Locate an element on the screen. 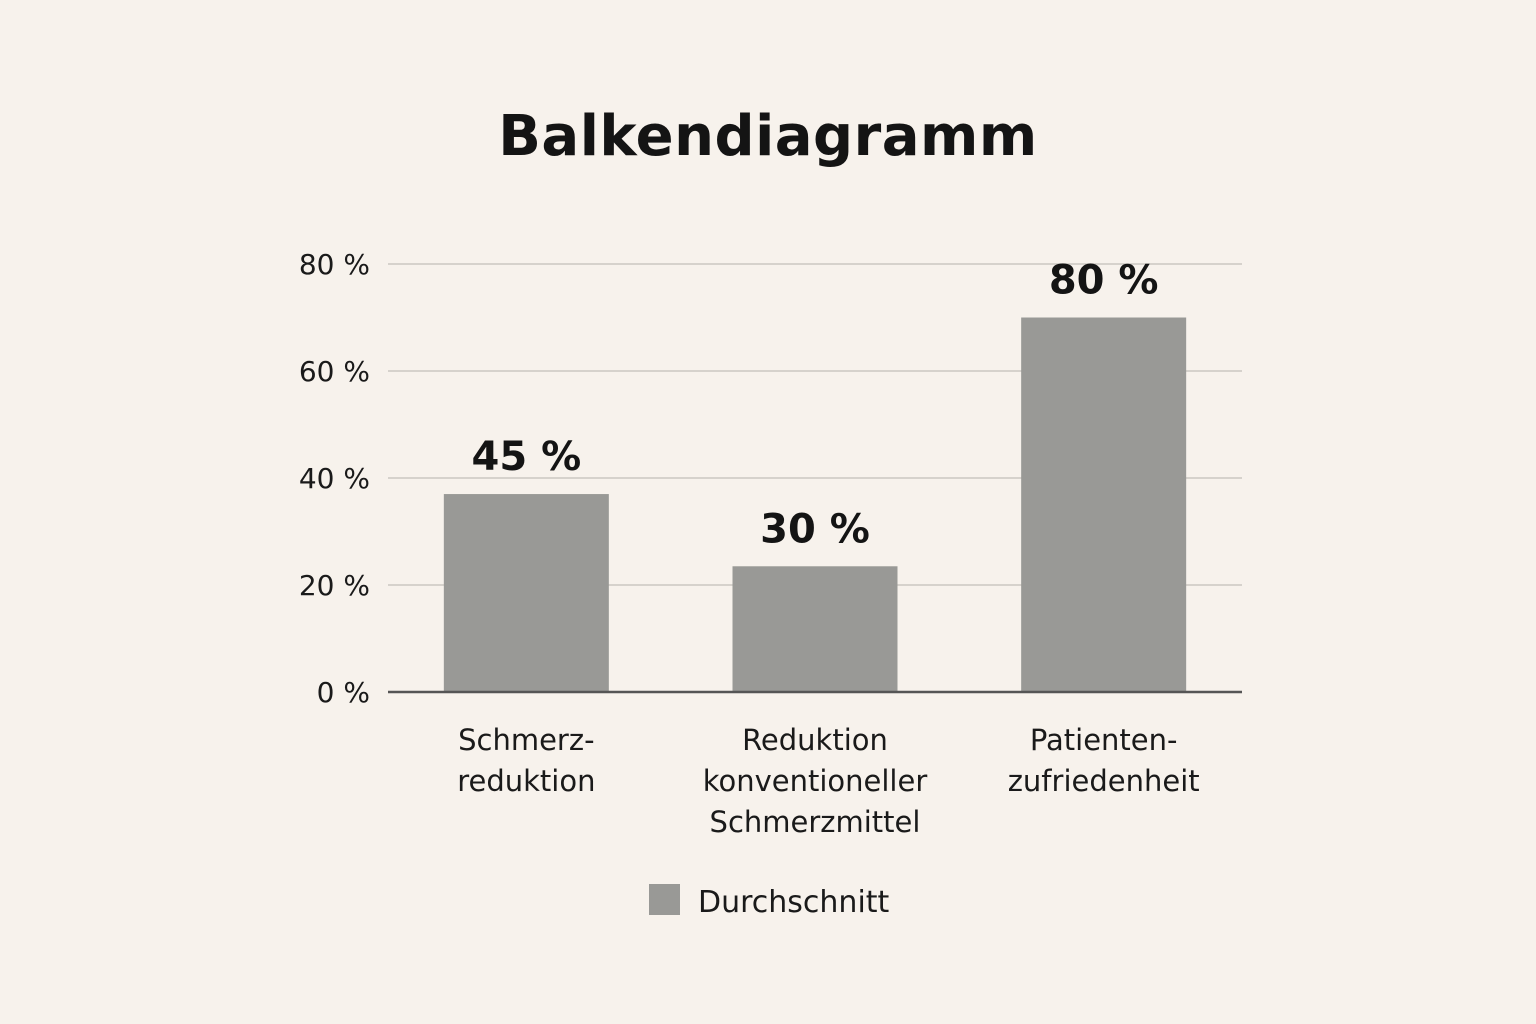 This screenshot has width=1536, height=1024. bar-value-label: 30 % is located at coordinates (815, 529).